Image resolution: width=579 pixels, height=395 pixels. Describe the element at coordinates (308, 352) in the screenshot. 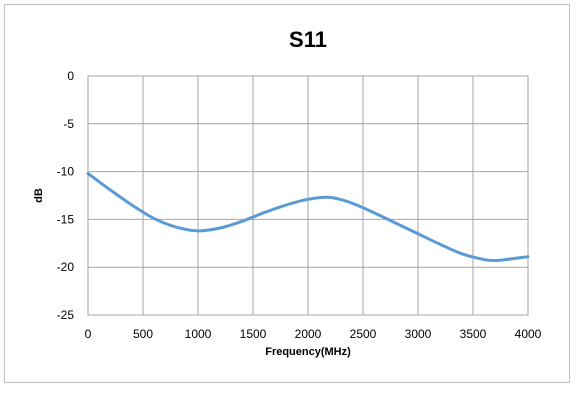

I see `x-axis-title: Frequency(MHz)` at that location.